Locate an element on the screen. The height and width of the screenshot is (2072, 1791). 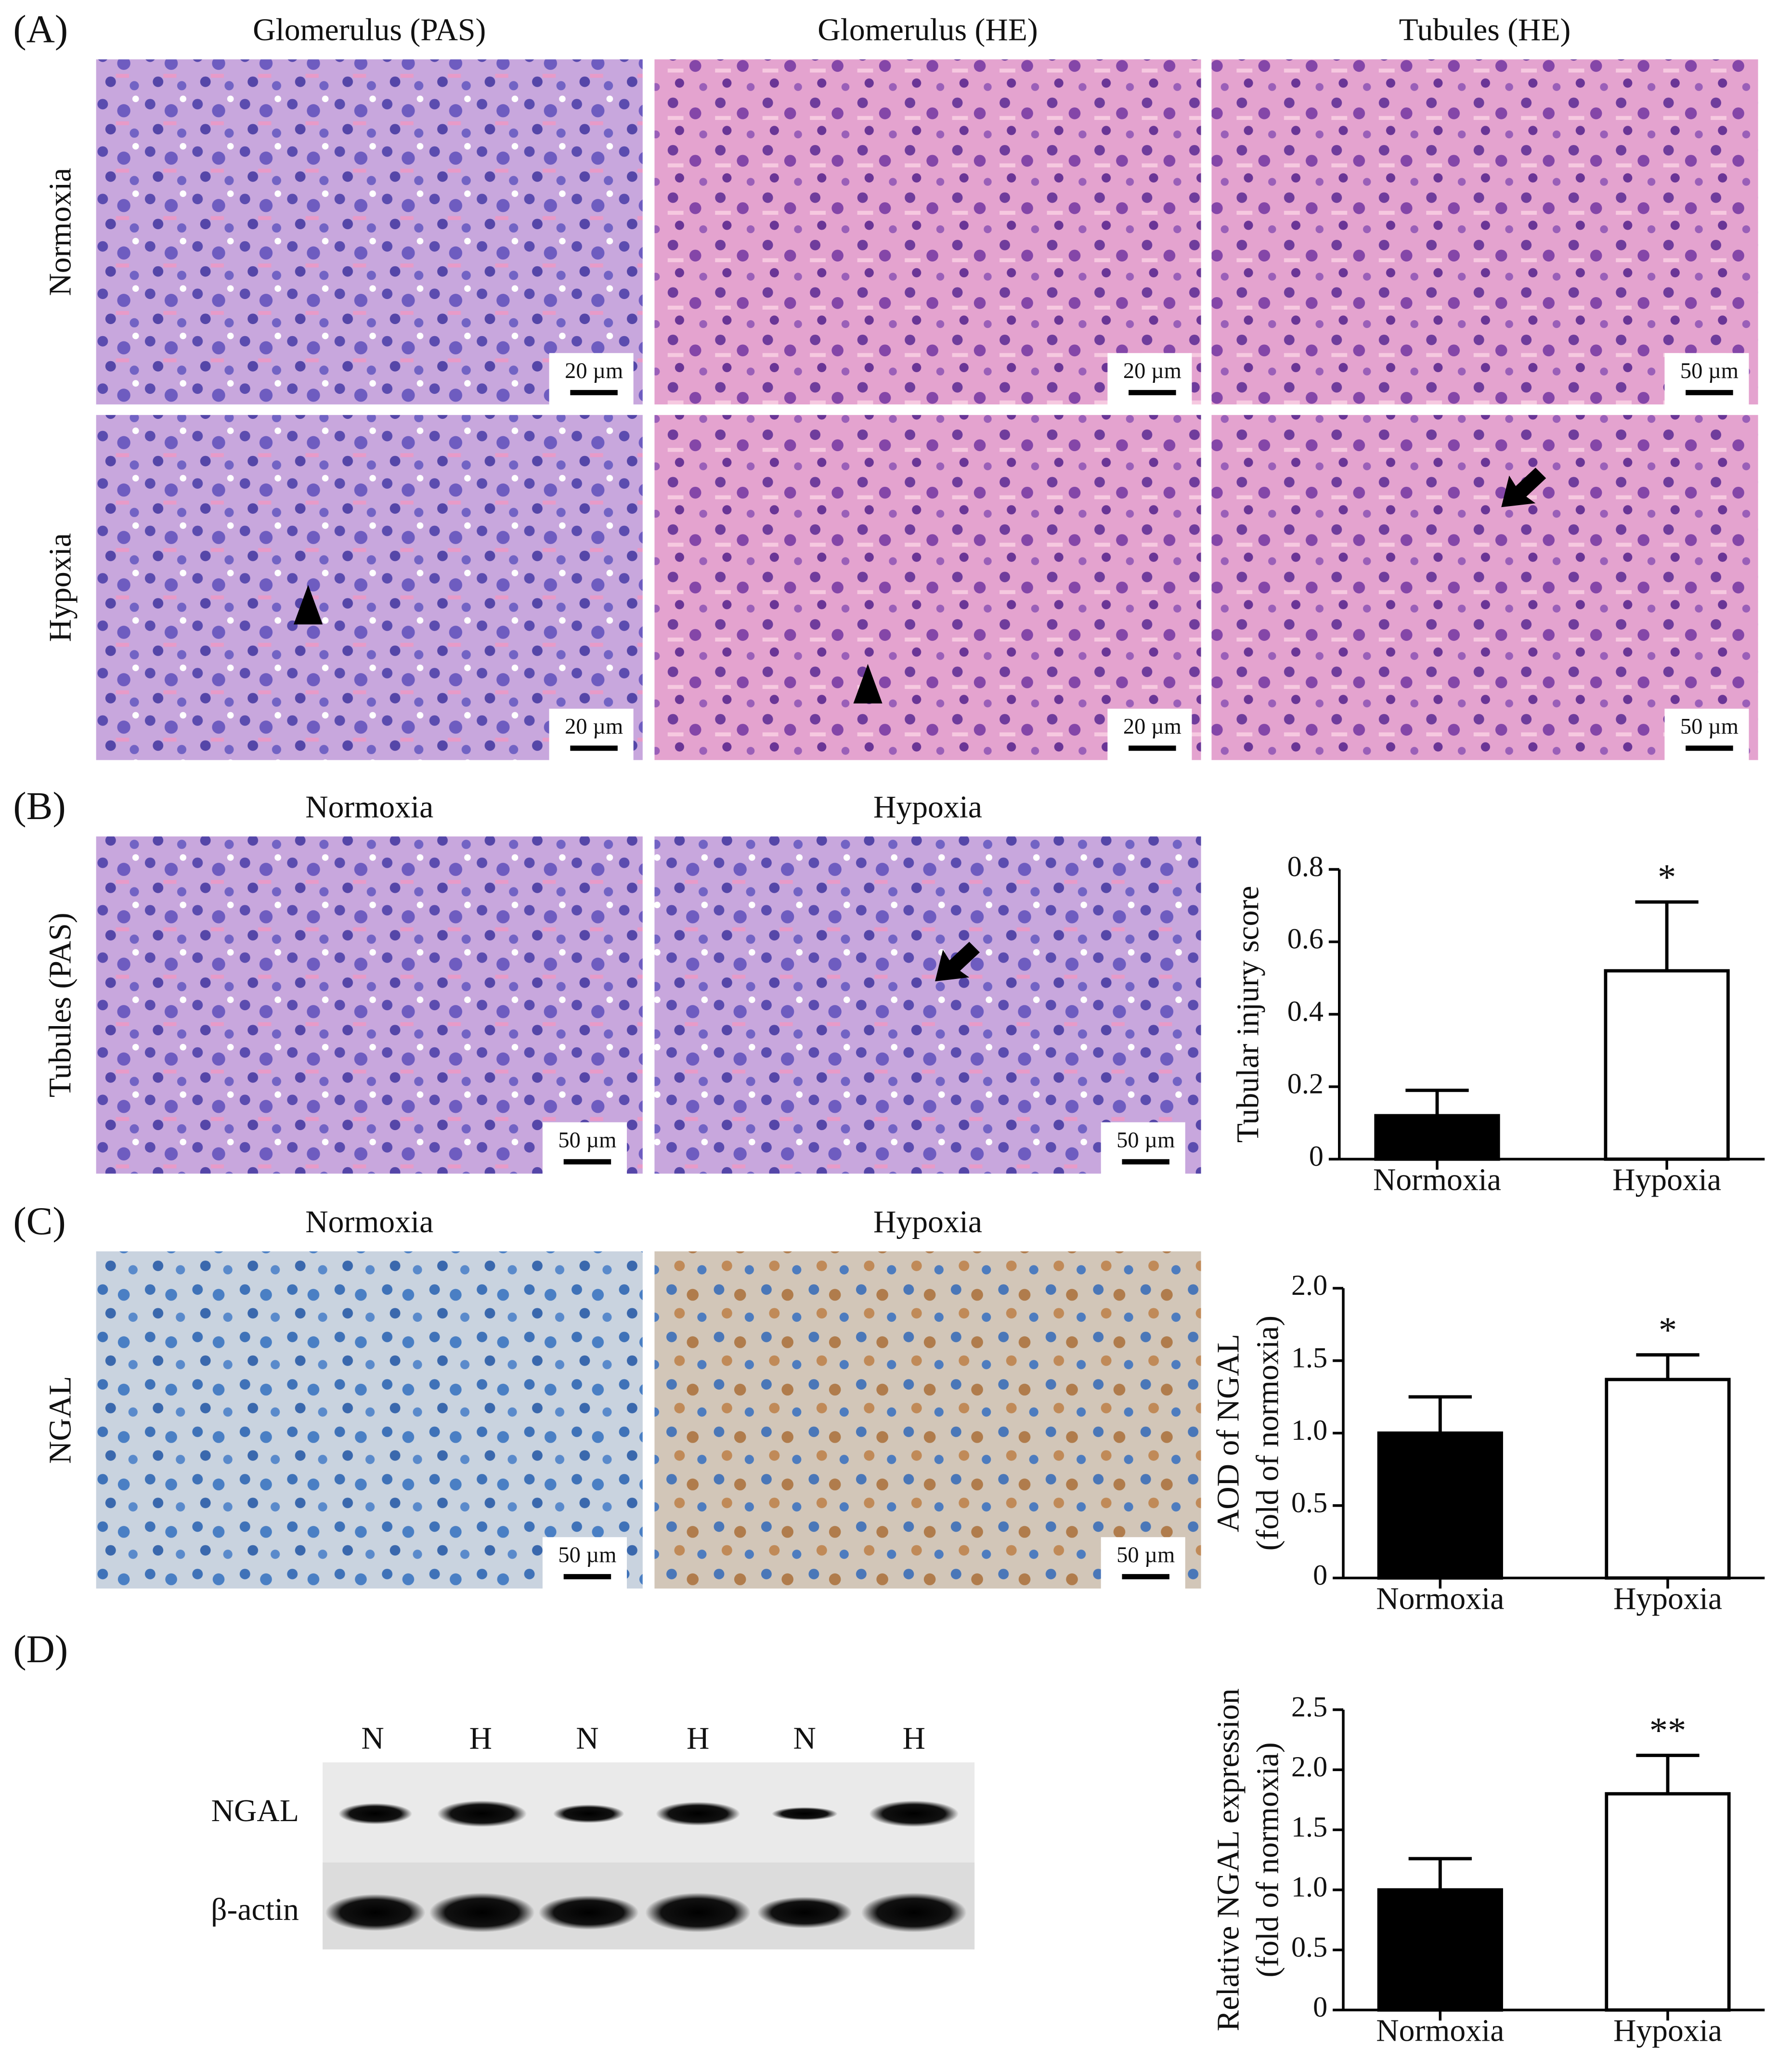
row-label: Tubular injury score is located at coordinates (1248, 1015).